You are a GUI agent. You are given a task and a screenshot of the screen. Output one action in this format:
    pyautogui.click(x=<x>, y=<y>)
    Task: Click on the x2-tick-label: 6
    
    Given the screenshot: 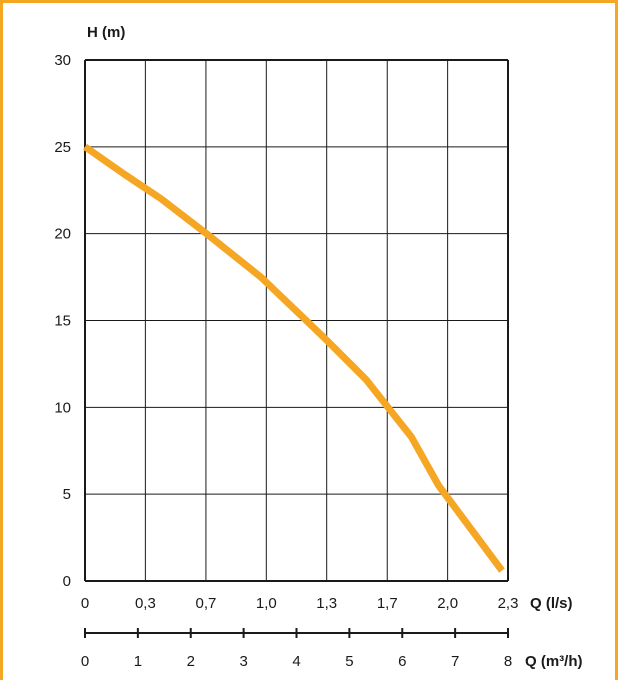 What is the action you would take?
    pyautogui.click(x=402, y=661)
    